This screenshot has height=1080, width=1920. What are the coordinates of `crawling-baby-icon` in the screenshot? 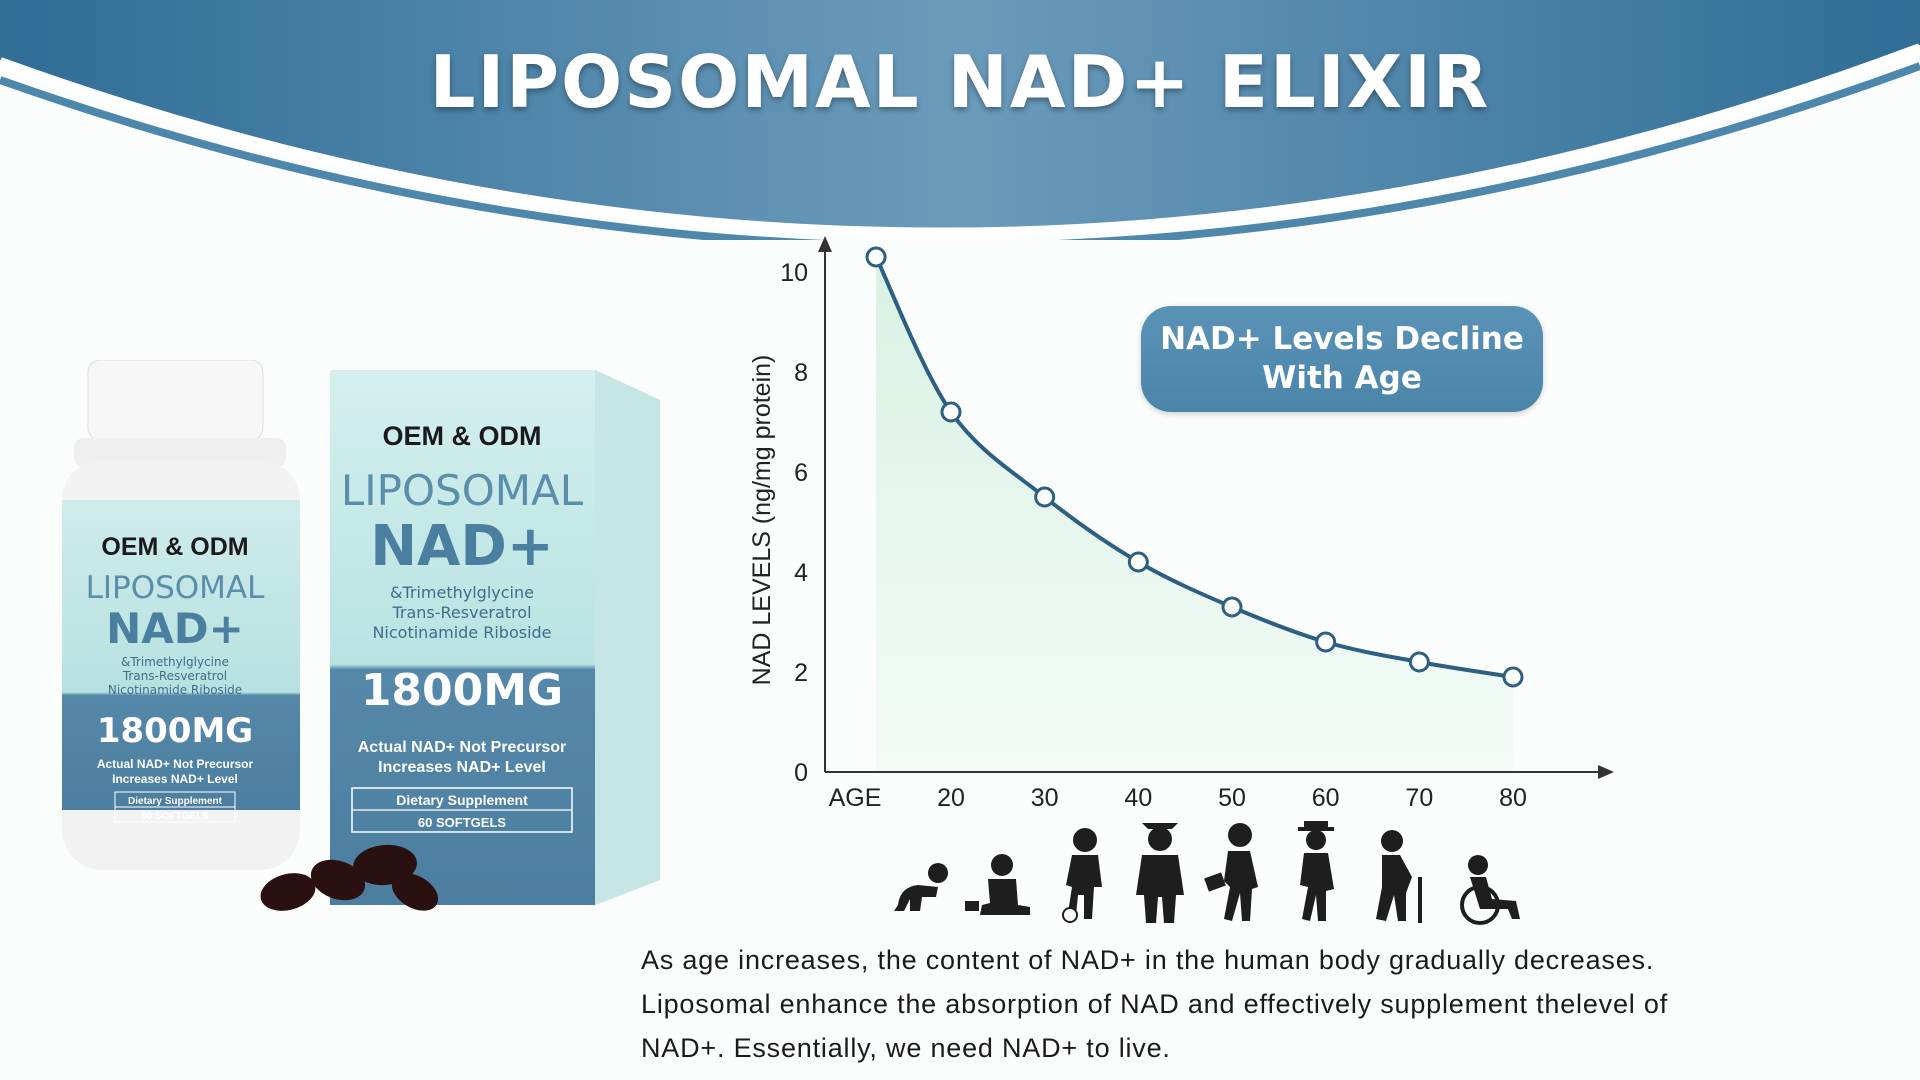 It's located at (921, 887).